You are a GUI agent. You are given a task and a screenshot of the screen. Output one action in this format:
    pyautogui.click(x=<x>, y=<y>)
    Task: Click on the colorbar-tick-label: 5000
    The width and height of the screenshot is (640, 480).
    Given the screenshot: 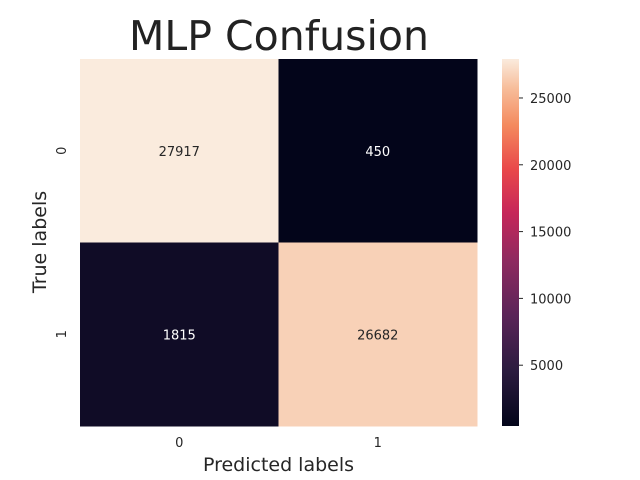 What is the action you would take?
    pyautogui.click(x=546, y=366)
    